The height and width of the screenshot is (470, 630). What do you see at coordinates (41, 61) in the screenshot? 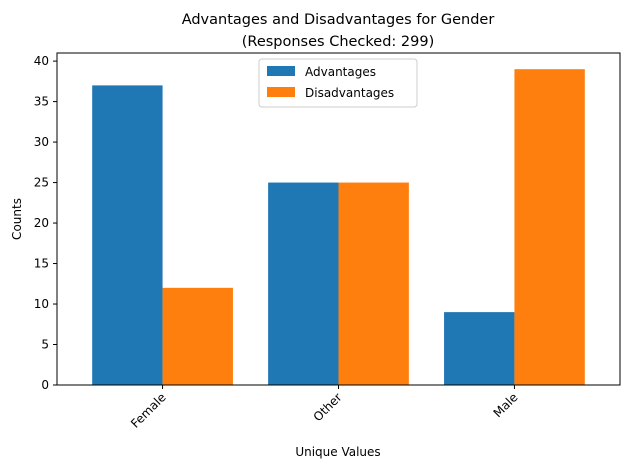
I see `y-tick-label: 40` at bounding box center [41, 61].